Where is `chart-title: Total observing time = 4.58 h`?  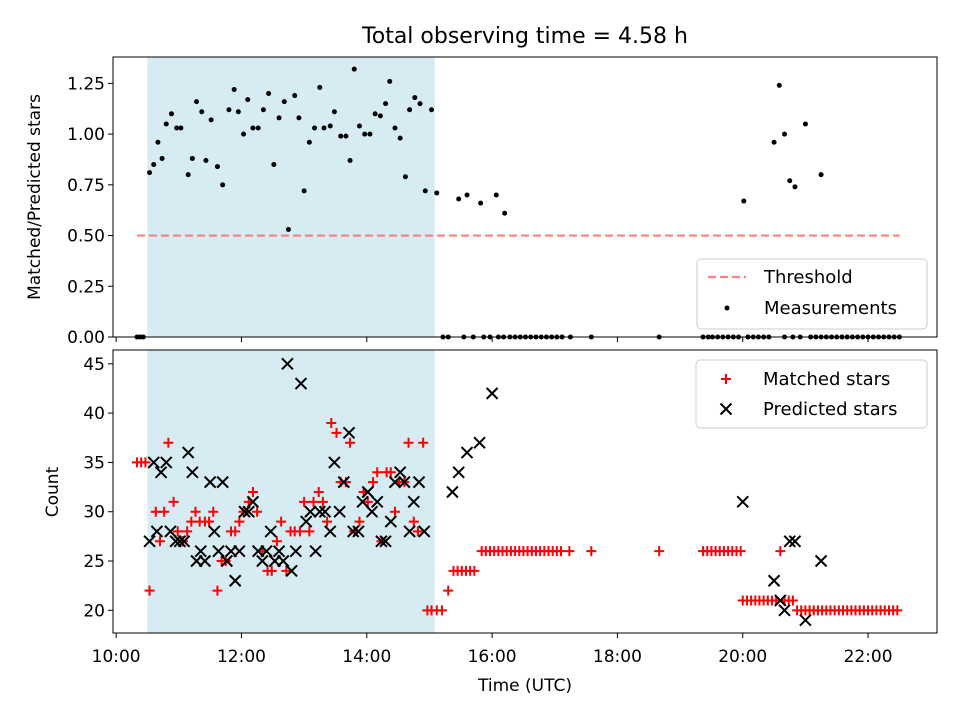
chart-title: Total observing time = 4.58 h is located at coordinates (524, 36).